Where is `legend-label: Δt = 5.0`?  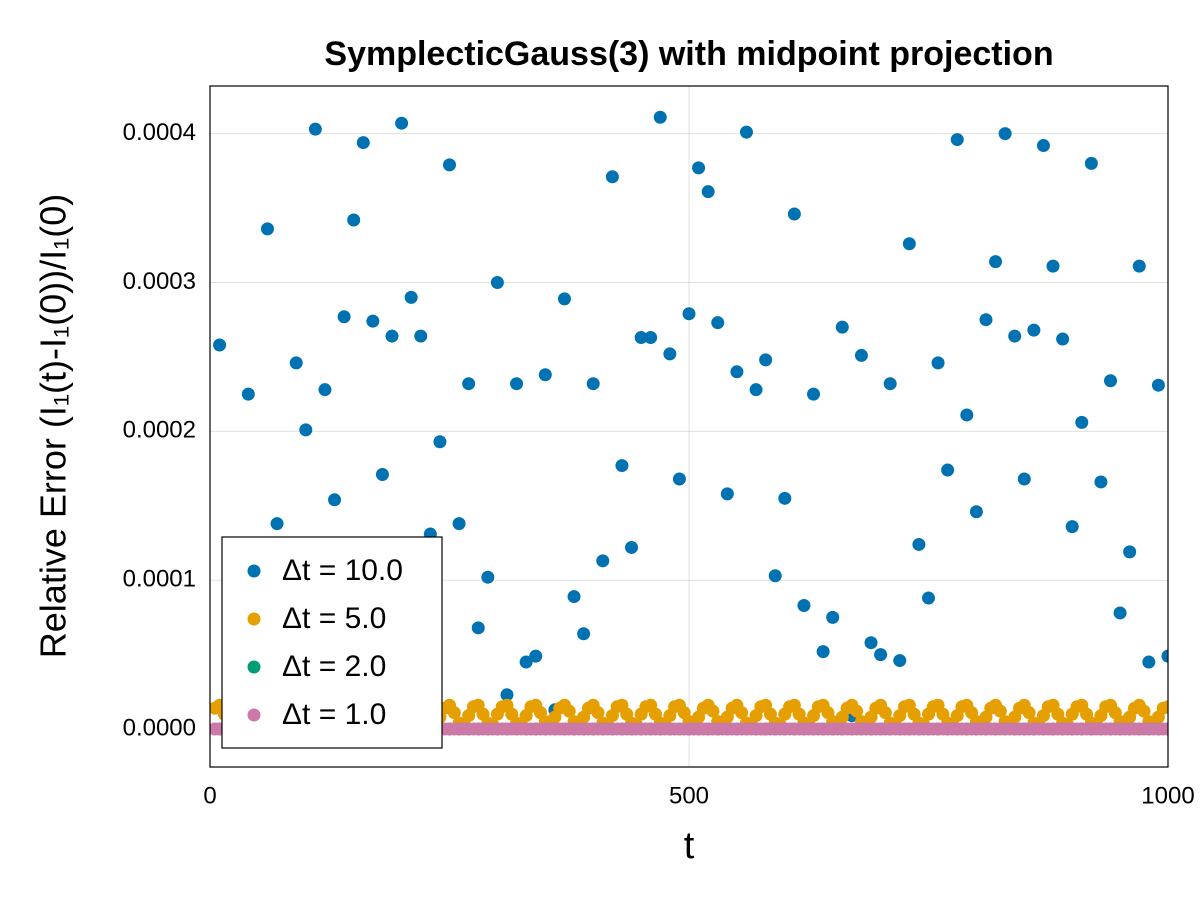 legend-label: Δt = 5.0 is located at coordinates (334, 618).